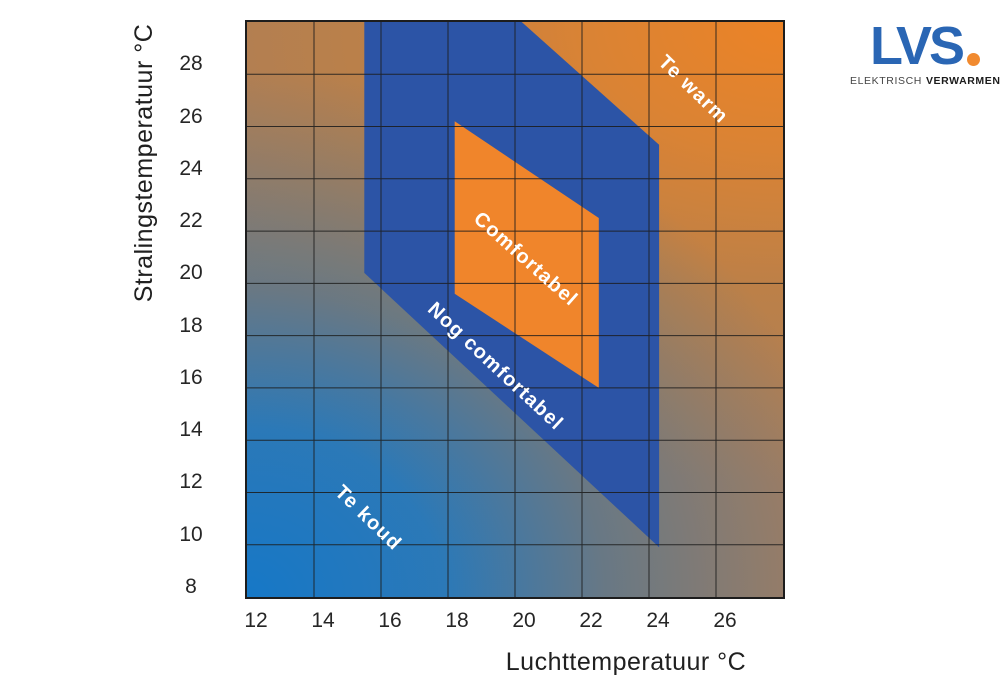  Describe the element at coordinates (725, 620) in the screenshot. I see `x-tick-label: 26` at that location.